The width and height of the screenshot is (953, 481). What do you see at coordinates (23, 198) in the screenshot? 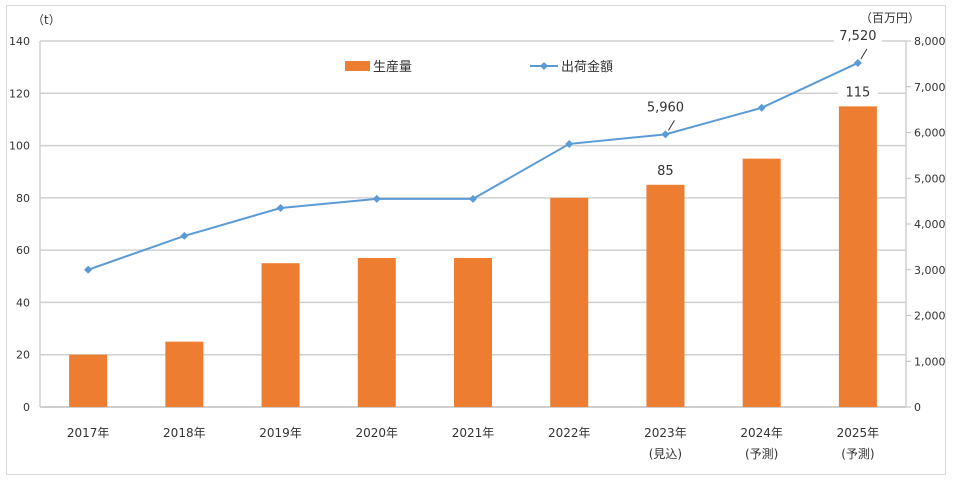
I see `left-tick-label: 80` at bounding box center [23, 198].